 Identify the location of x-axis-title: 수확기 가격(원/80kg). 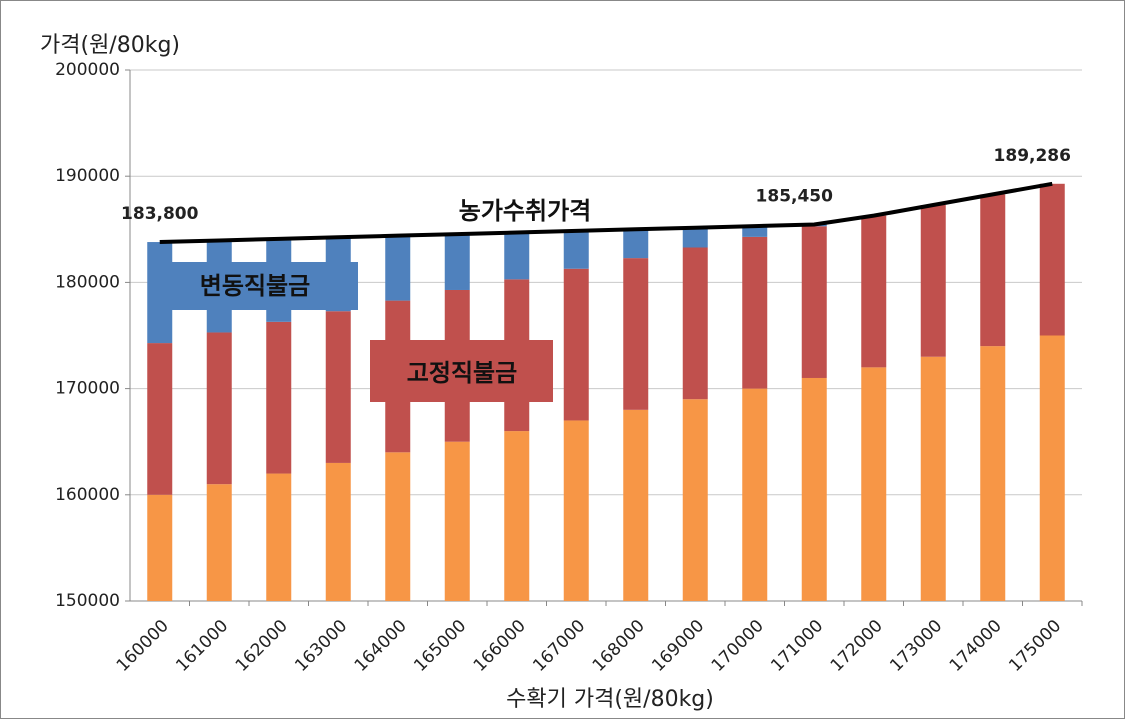
(610, 699).